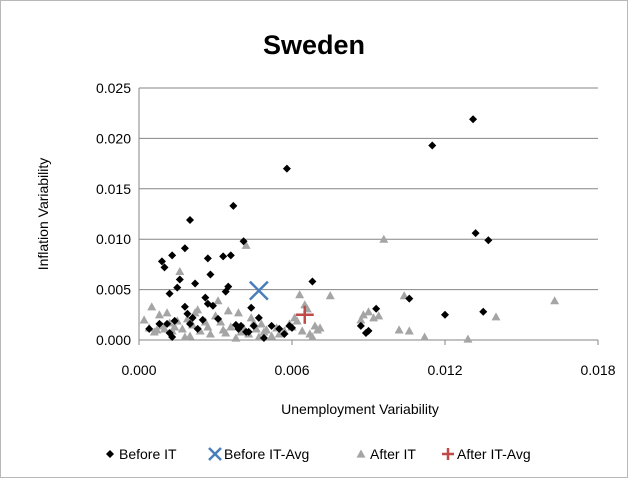 The width and height of the screenshot is (628, 478). I want to click on legend-item-after-it: After IT, so click(386, 454).